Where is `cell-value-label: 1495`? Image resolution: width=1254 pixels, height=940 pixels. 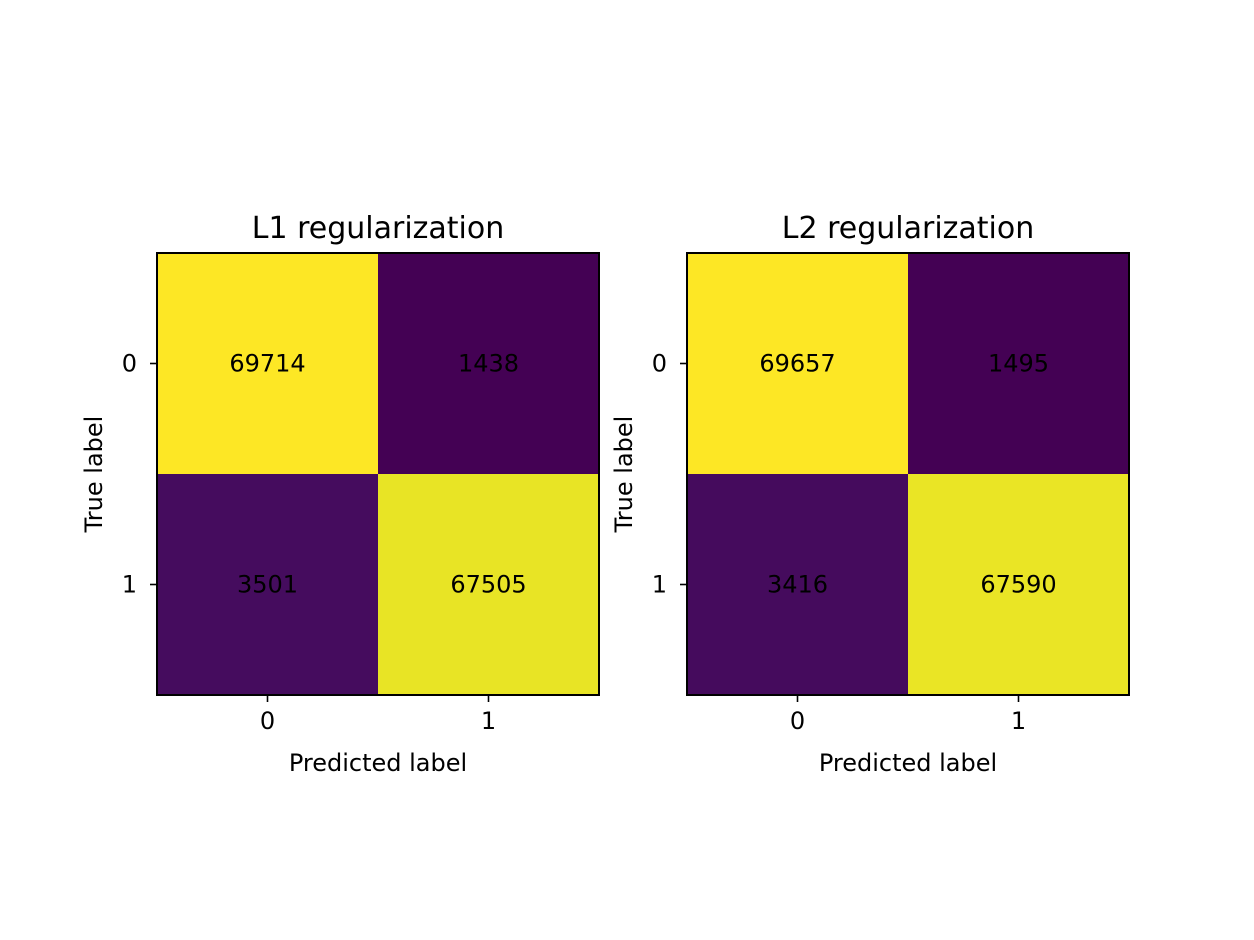
cell-value-label: 1495 is located at coordinates (1018, 364).